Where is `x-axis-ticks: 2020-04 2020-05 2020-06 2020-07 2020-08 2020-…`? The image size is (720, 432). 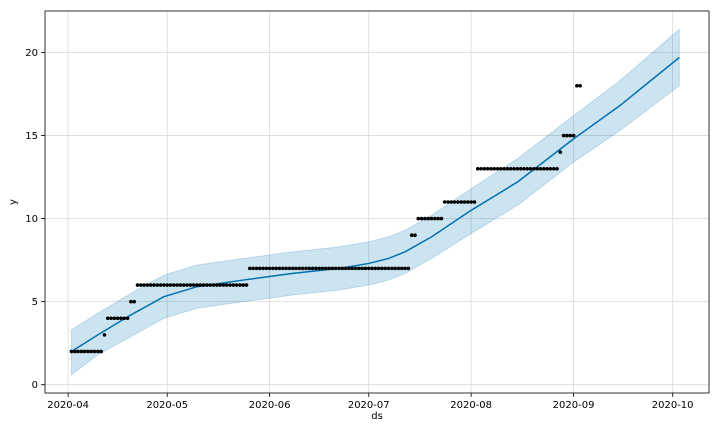
x-axis-ticks: 2020-04 2020-05 2020-06 2020-07 2020-08 2020-… is located at coordinates (370, 402).